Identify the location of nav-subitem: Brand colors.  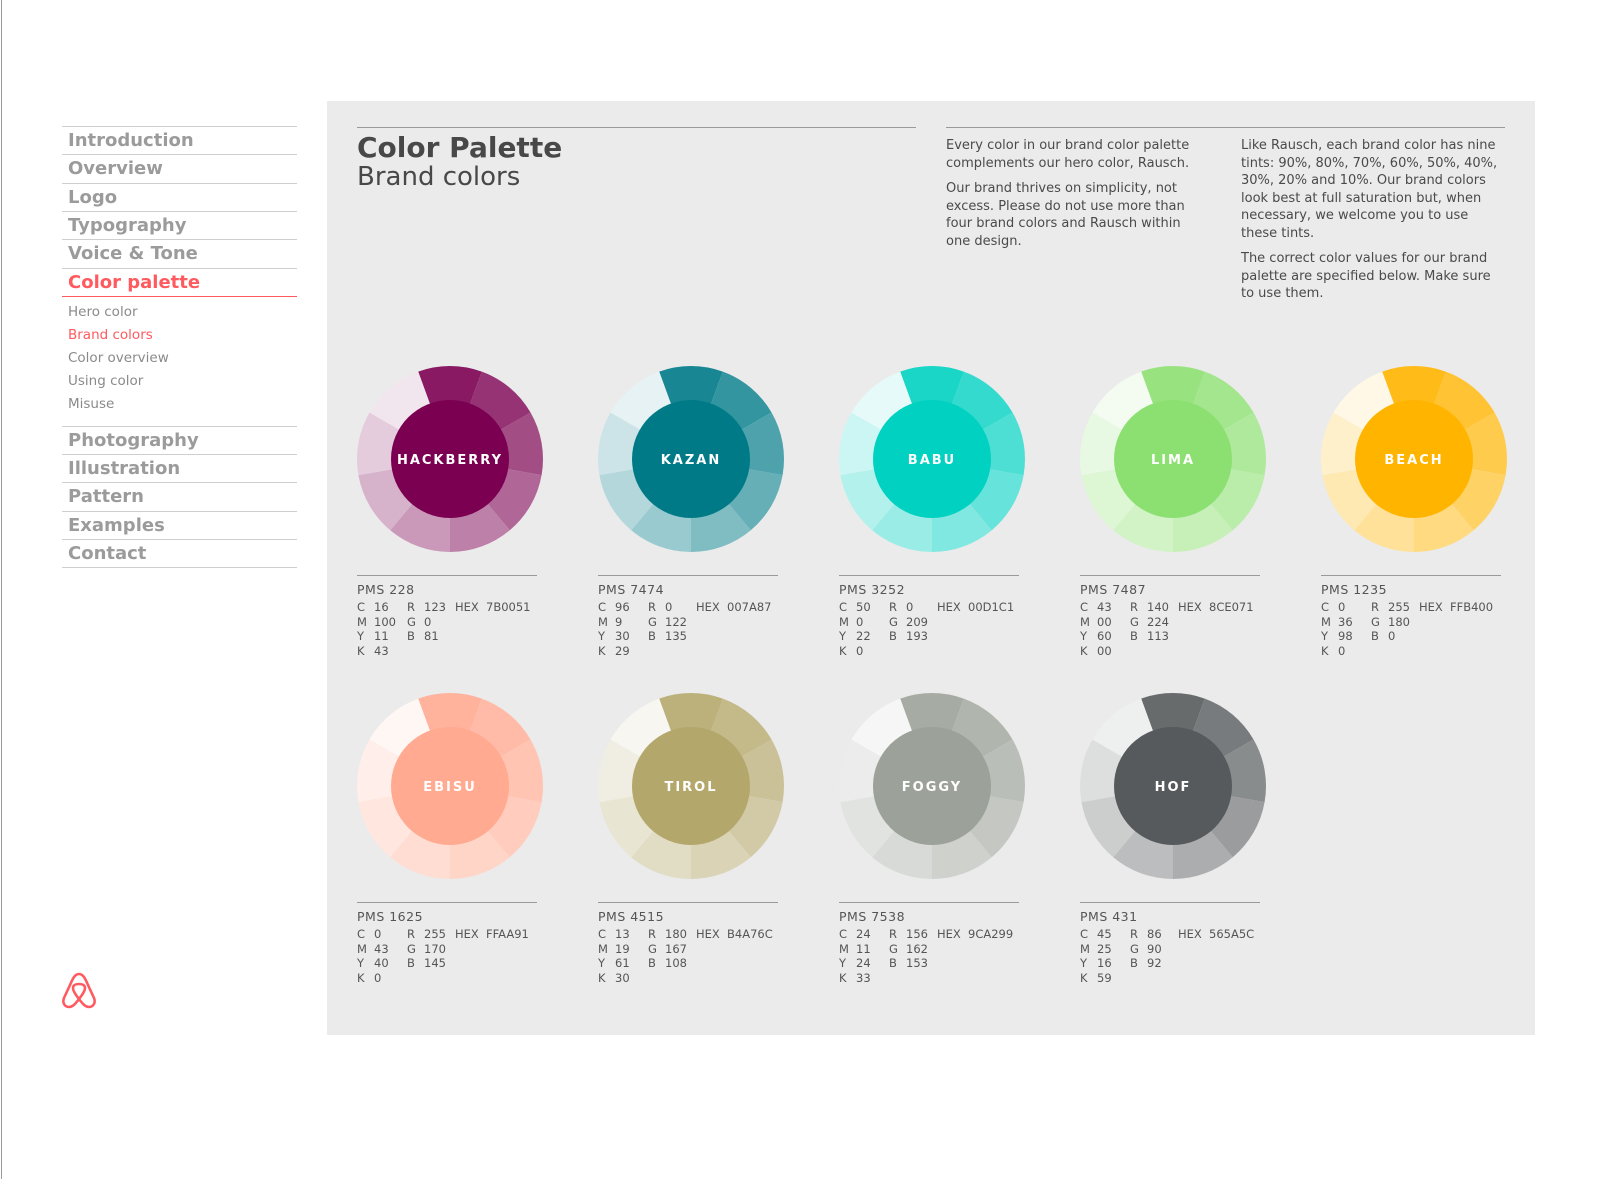
(110, 334).